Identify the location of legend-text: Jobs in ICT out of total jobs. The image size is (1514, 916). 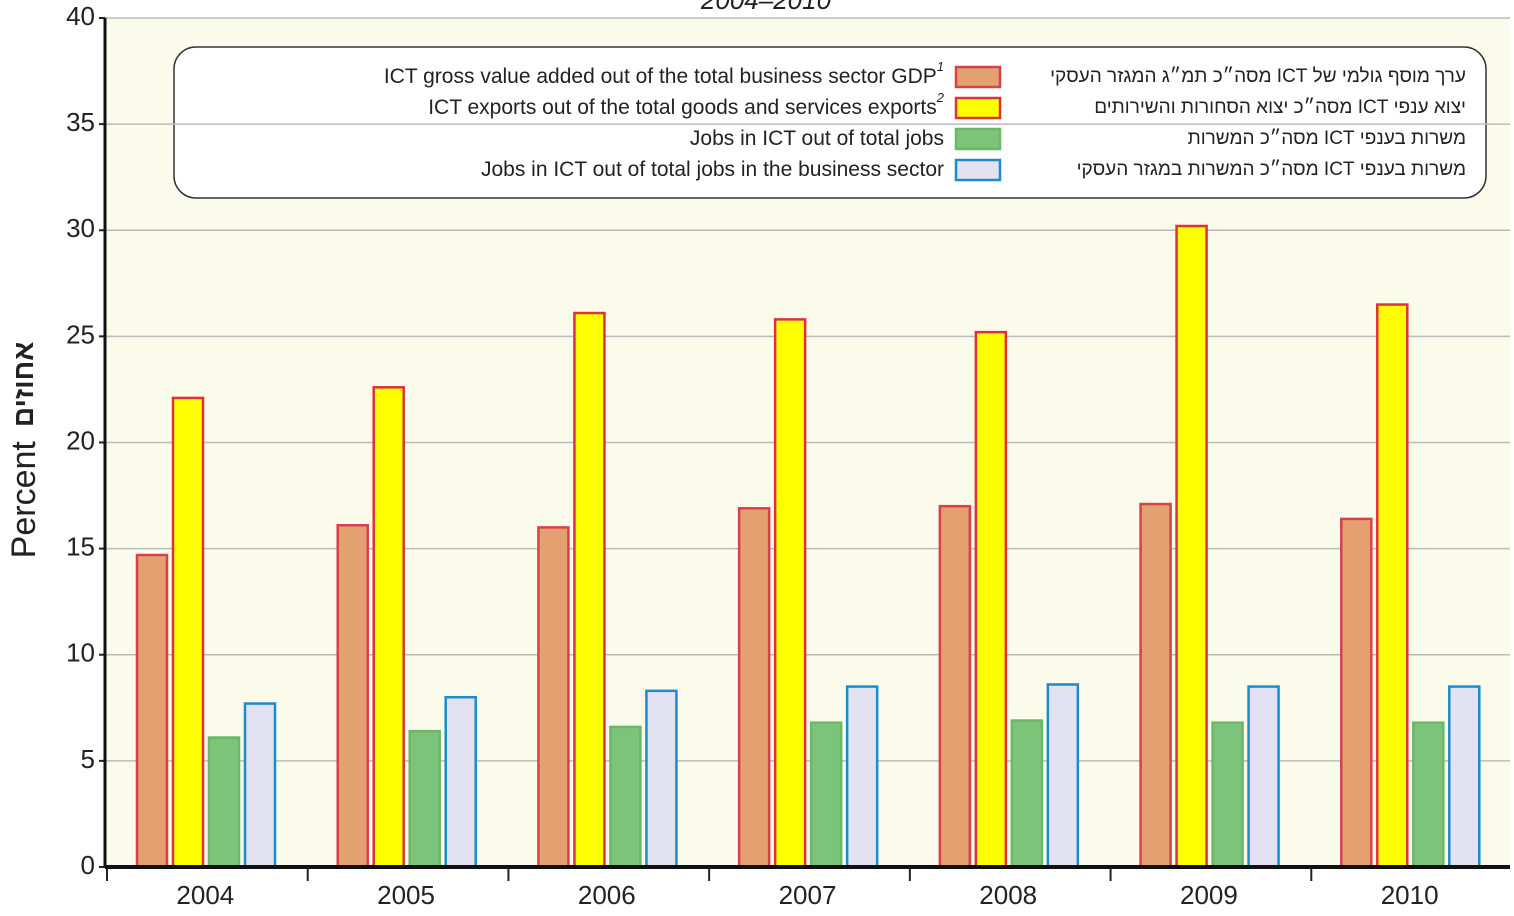
(817, 138).